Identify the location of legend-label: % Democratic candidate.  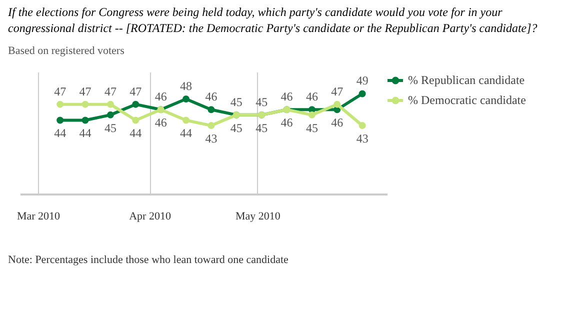
(467, 100).